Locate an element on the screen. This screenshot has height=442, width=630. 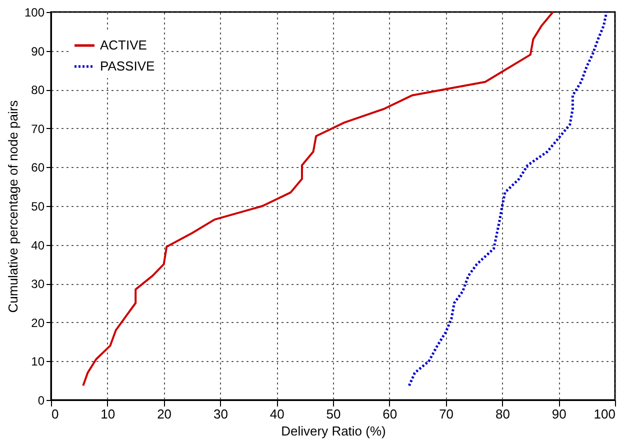
x-tick-label: 20 is located at coordinates (164, 414).